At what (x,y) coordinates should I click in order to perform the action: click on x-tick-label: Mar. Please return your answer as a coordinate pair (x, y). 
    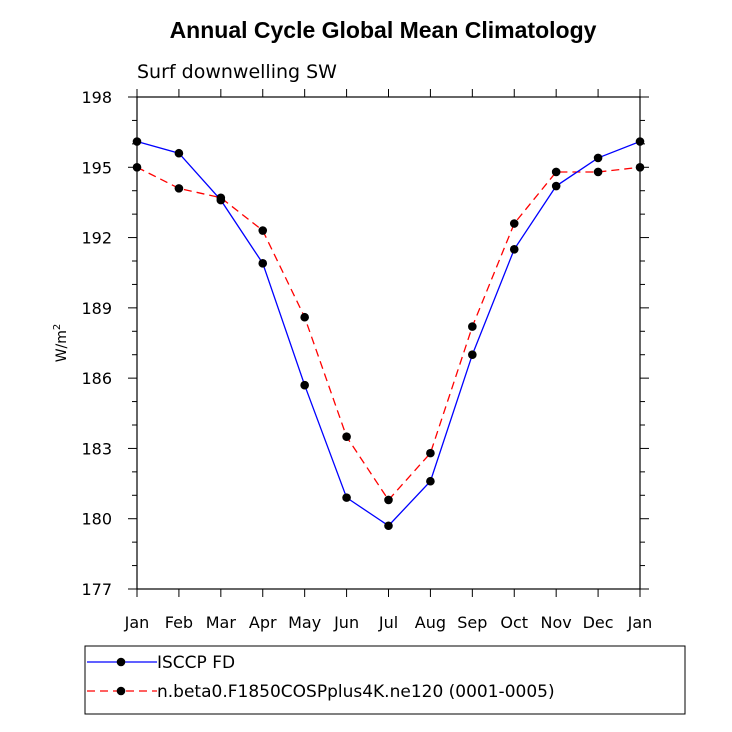
    Looking at the image, I should click on (221, 622).